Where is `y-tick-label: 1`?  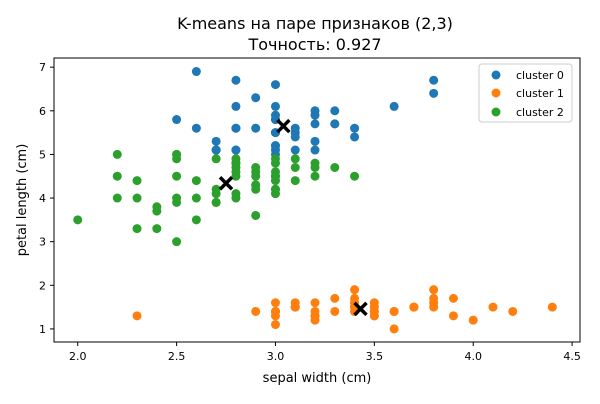
y-tick-label: 1 is located at coordinates (42, 329).